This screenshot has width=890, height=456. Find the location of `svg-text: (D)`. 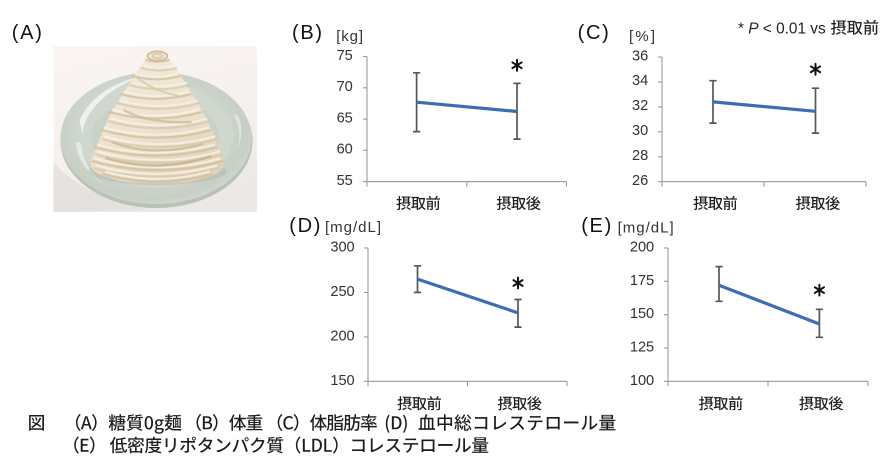

svg-text: (D) is located at coordinates (305, 226).